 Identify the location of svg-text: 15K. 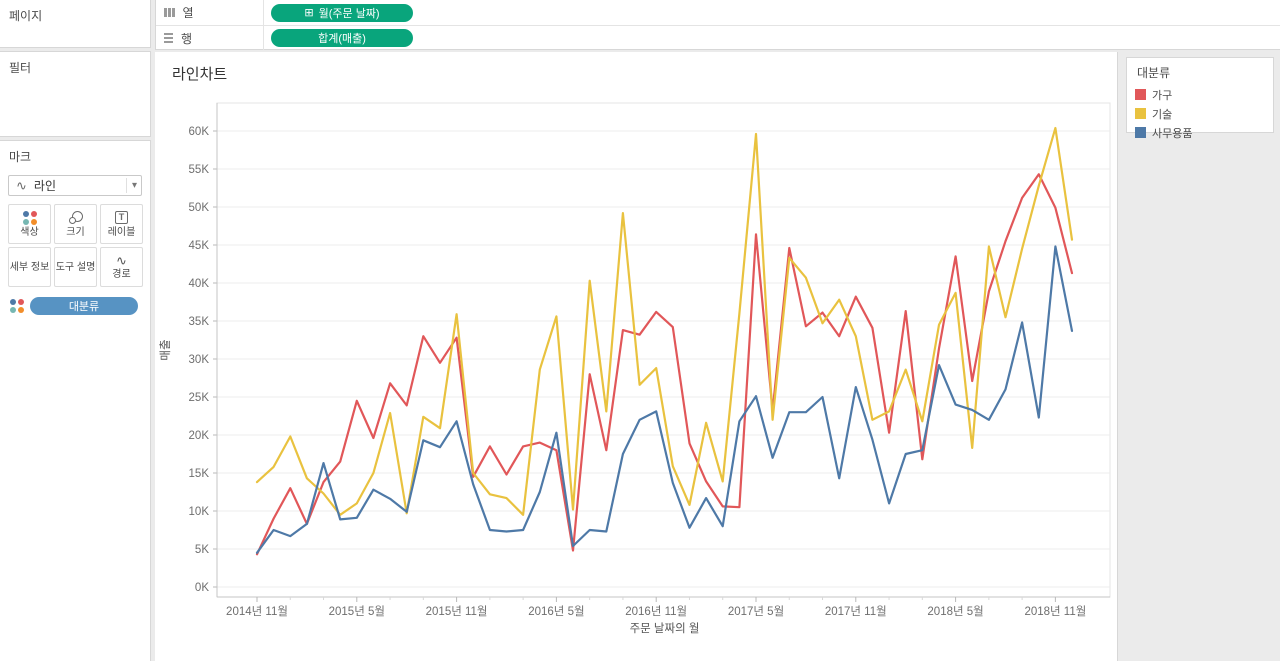
(199, 474).